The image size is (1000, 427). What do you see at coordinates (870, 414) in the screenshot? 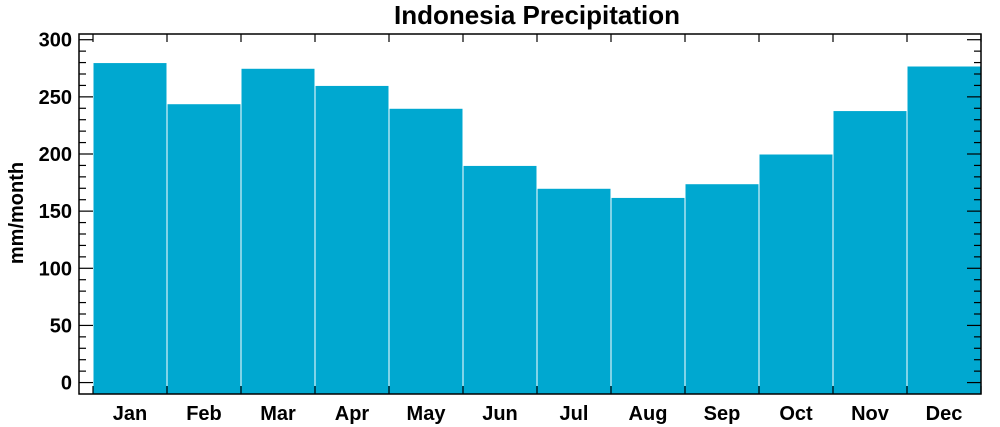
I see `x-tick-label: Nov` at bounding box center [870, 414].